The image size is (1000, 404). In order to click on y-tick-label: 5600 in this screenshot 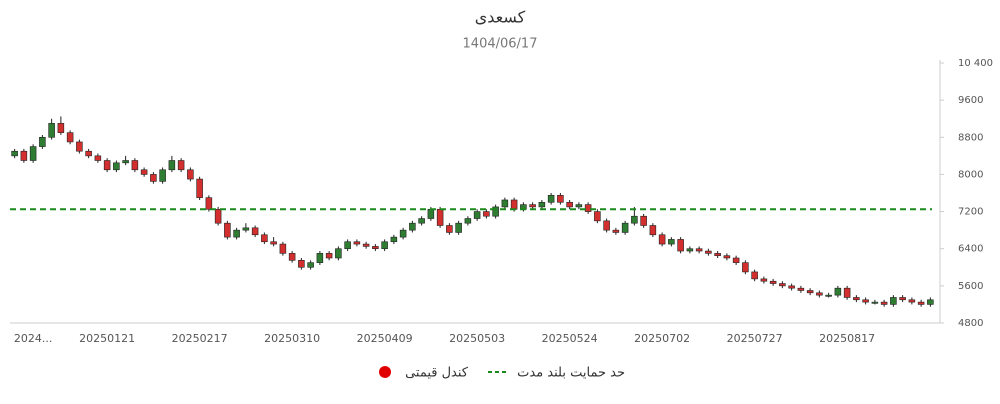, I will do `click(970, 286)`.